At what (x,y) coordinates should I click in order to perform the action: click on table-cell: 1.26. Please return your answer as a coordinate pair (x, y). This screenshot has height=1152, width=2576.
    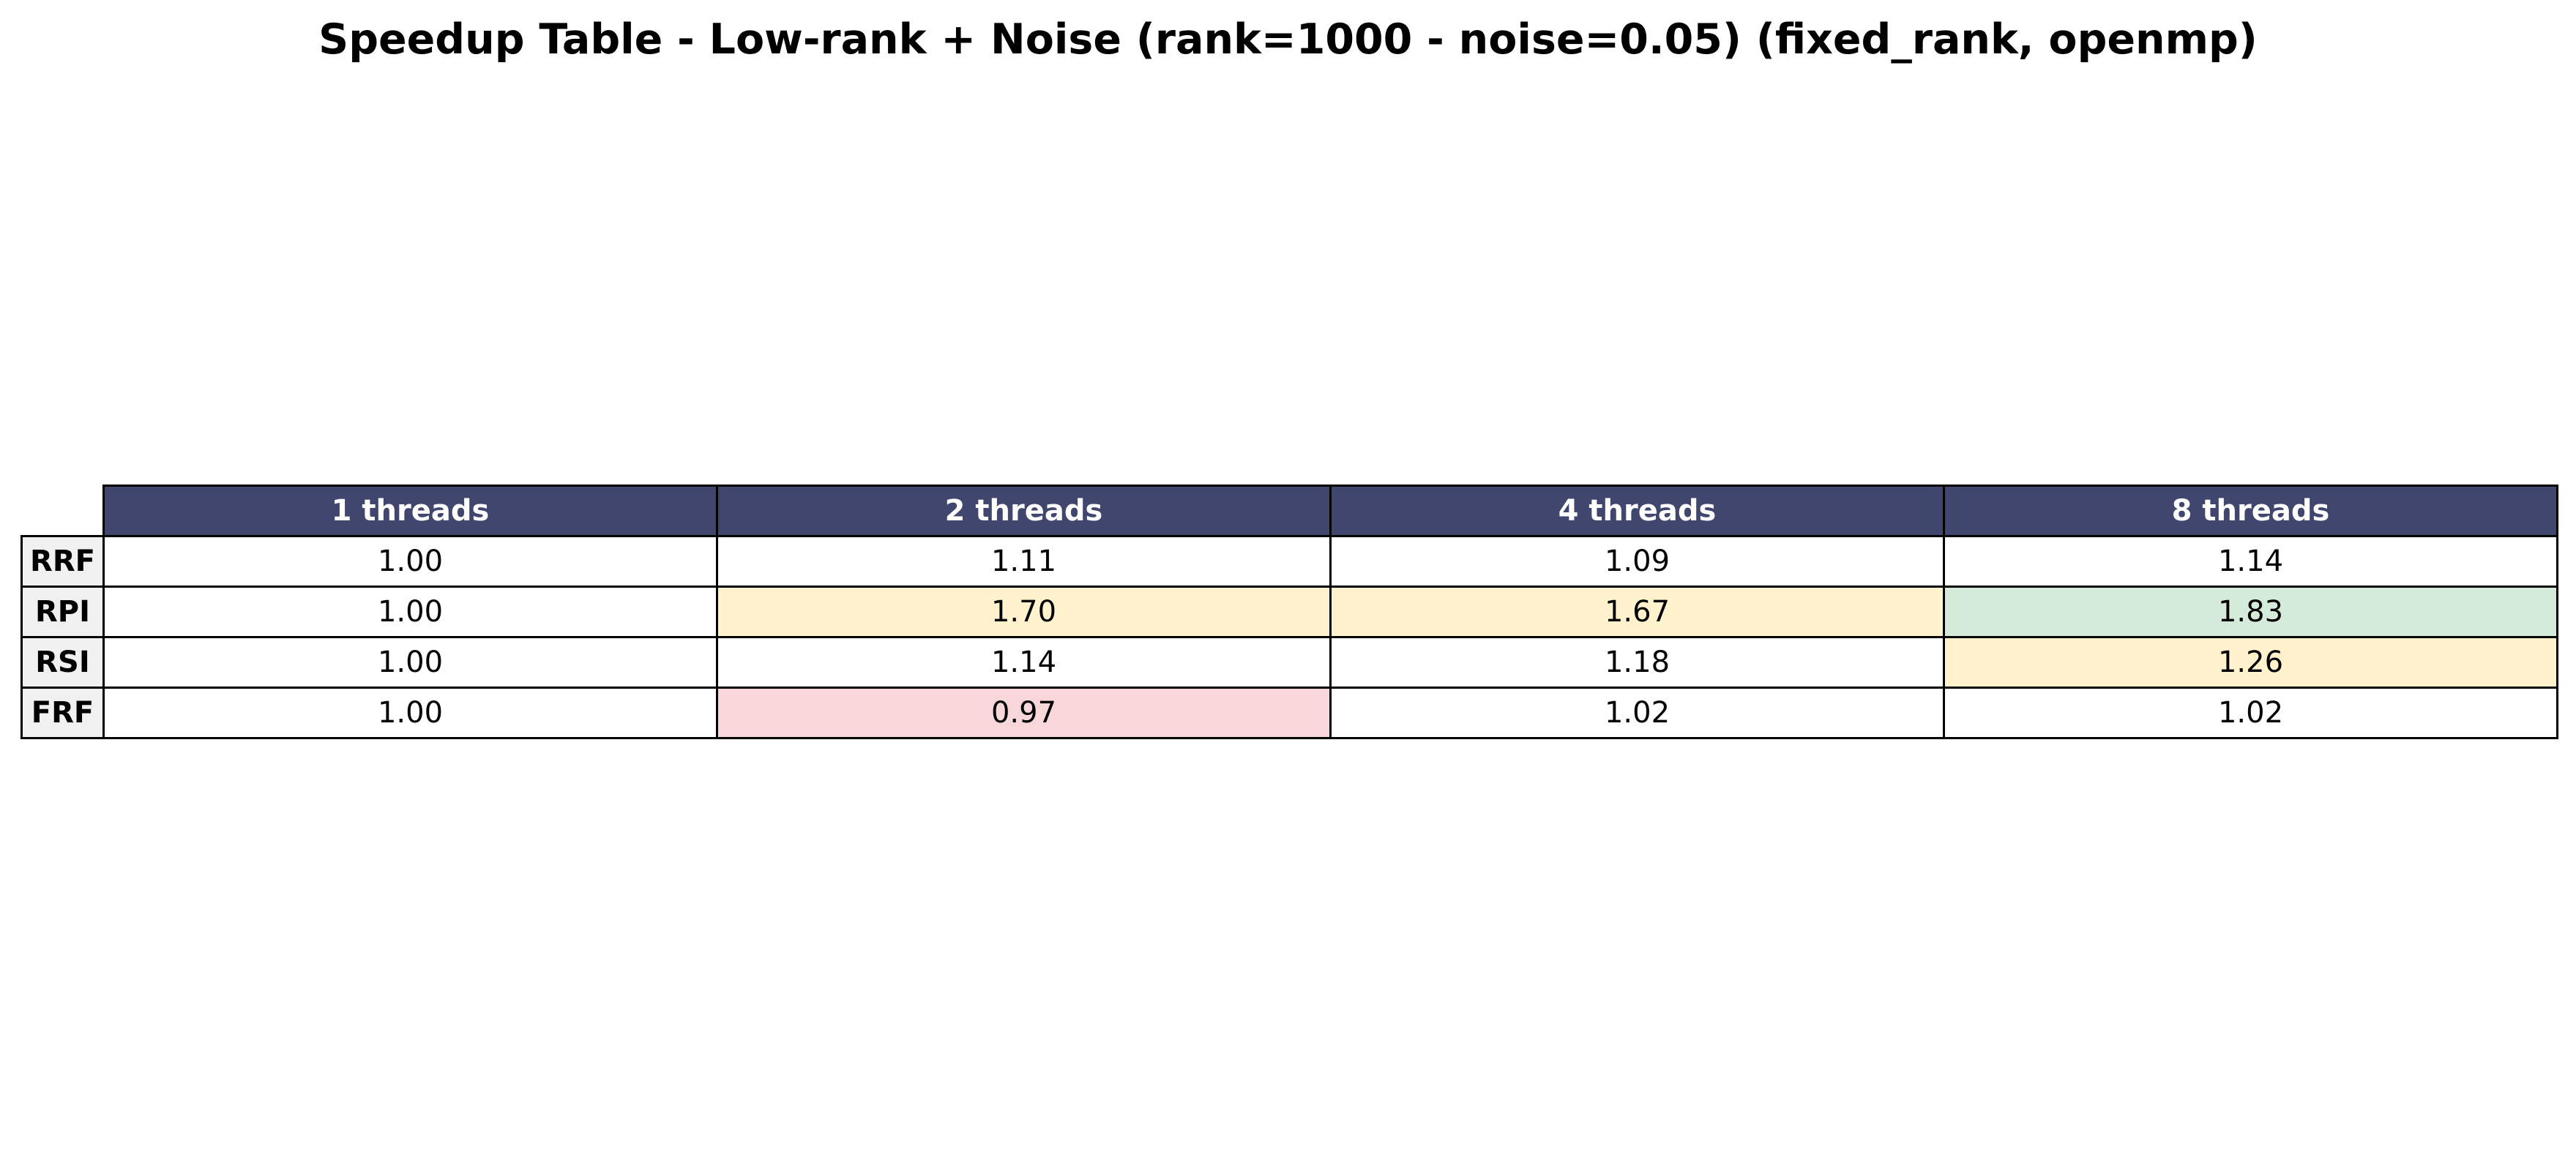
    Looking at the image, I should click on (2250, 662).